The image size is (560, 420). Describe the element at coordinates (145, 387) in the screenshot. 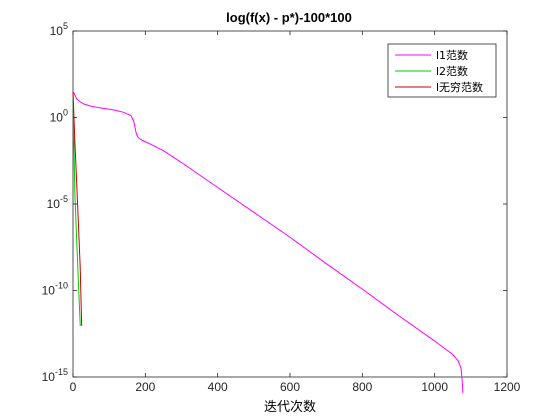

I see `x-tick-label-1: 200` at that location.